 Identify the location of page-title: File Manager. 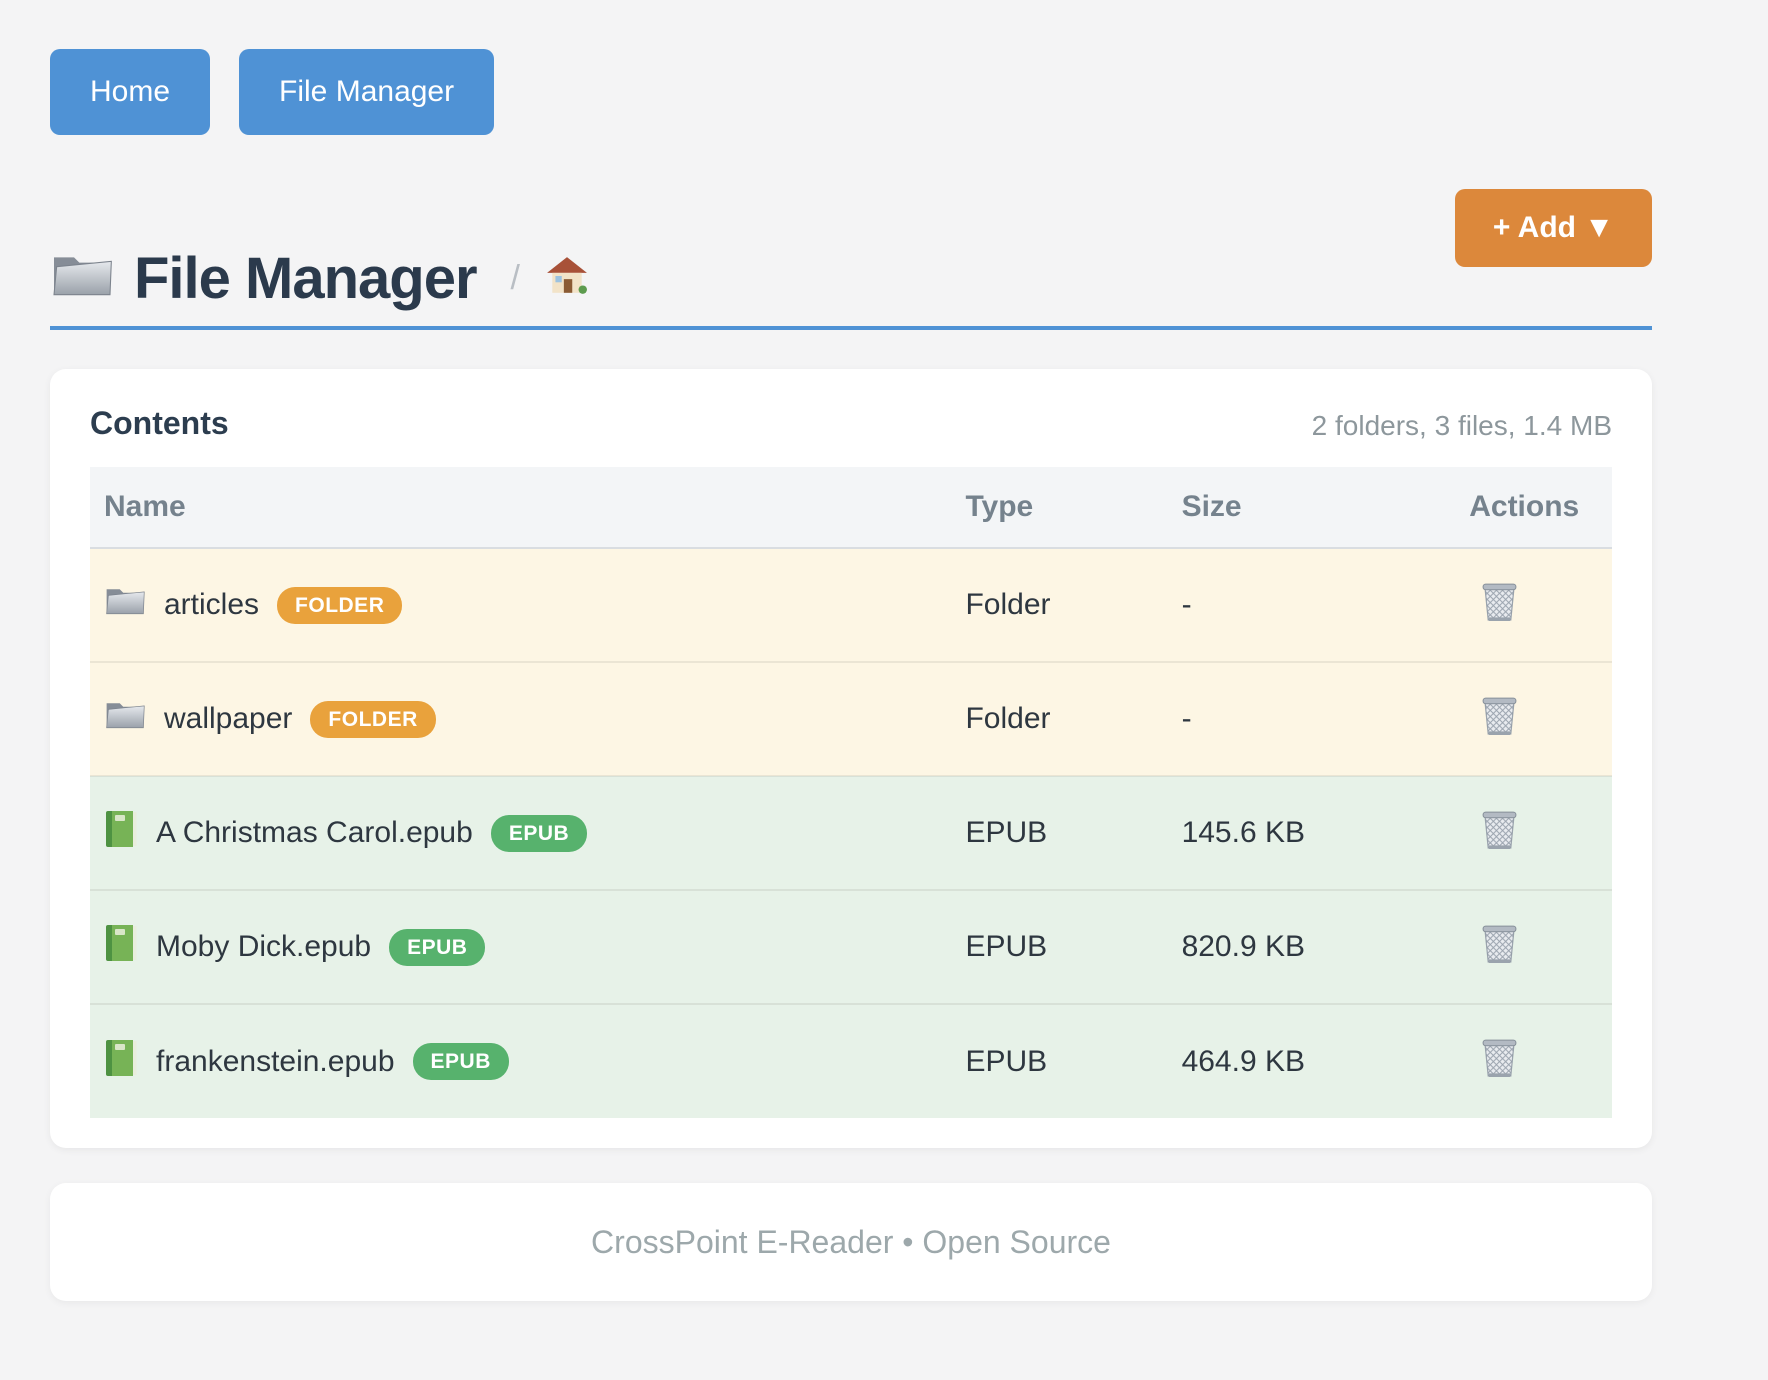
(306, 278).